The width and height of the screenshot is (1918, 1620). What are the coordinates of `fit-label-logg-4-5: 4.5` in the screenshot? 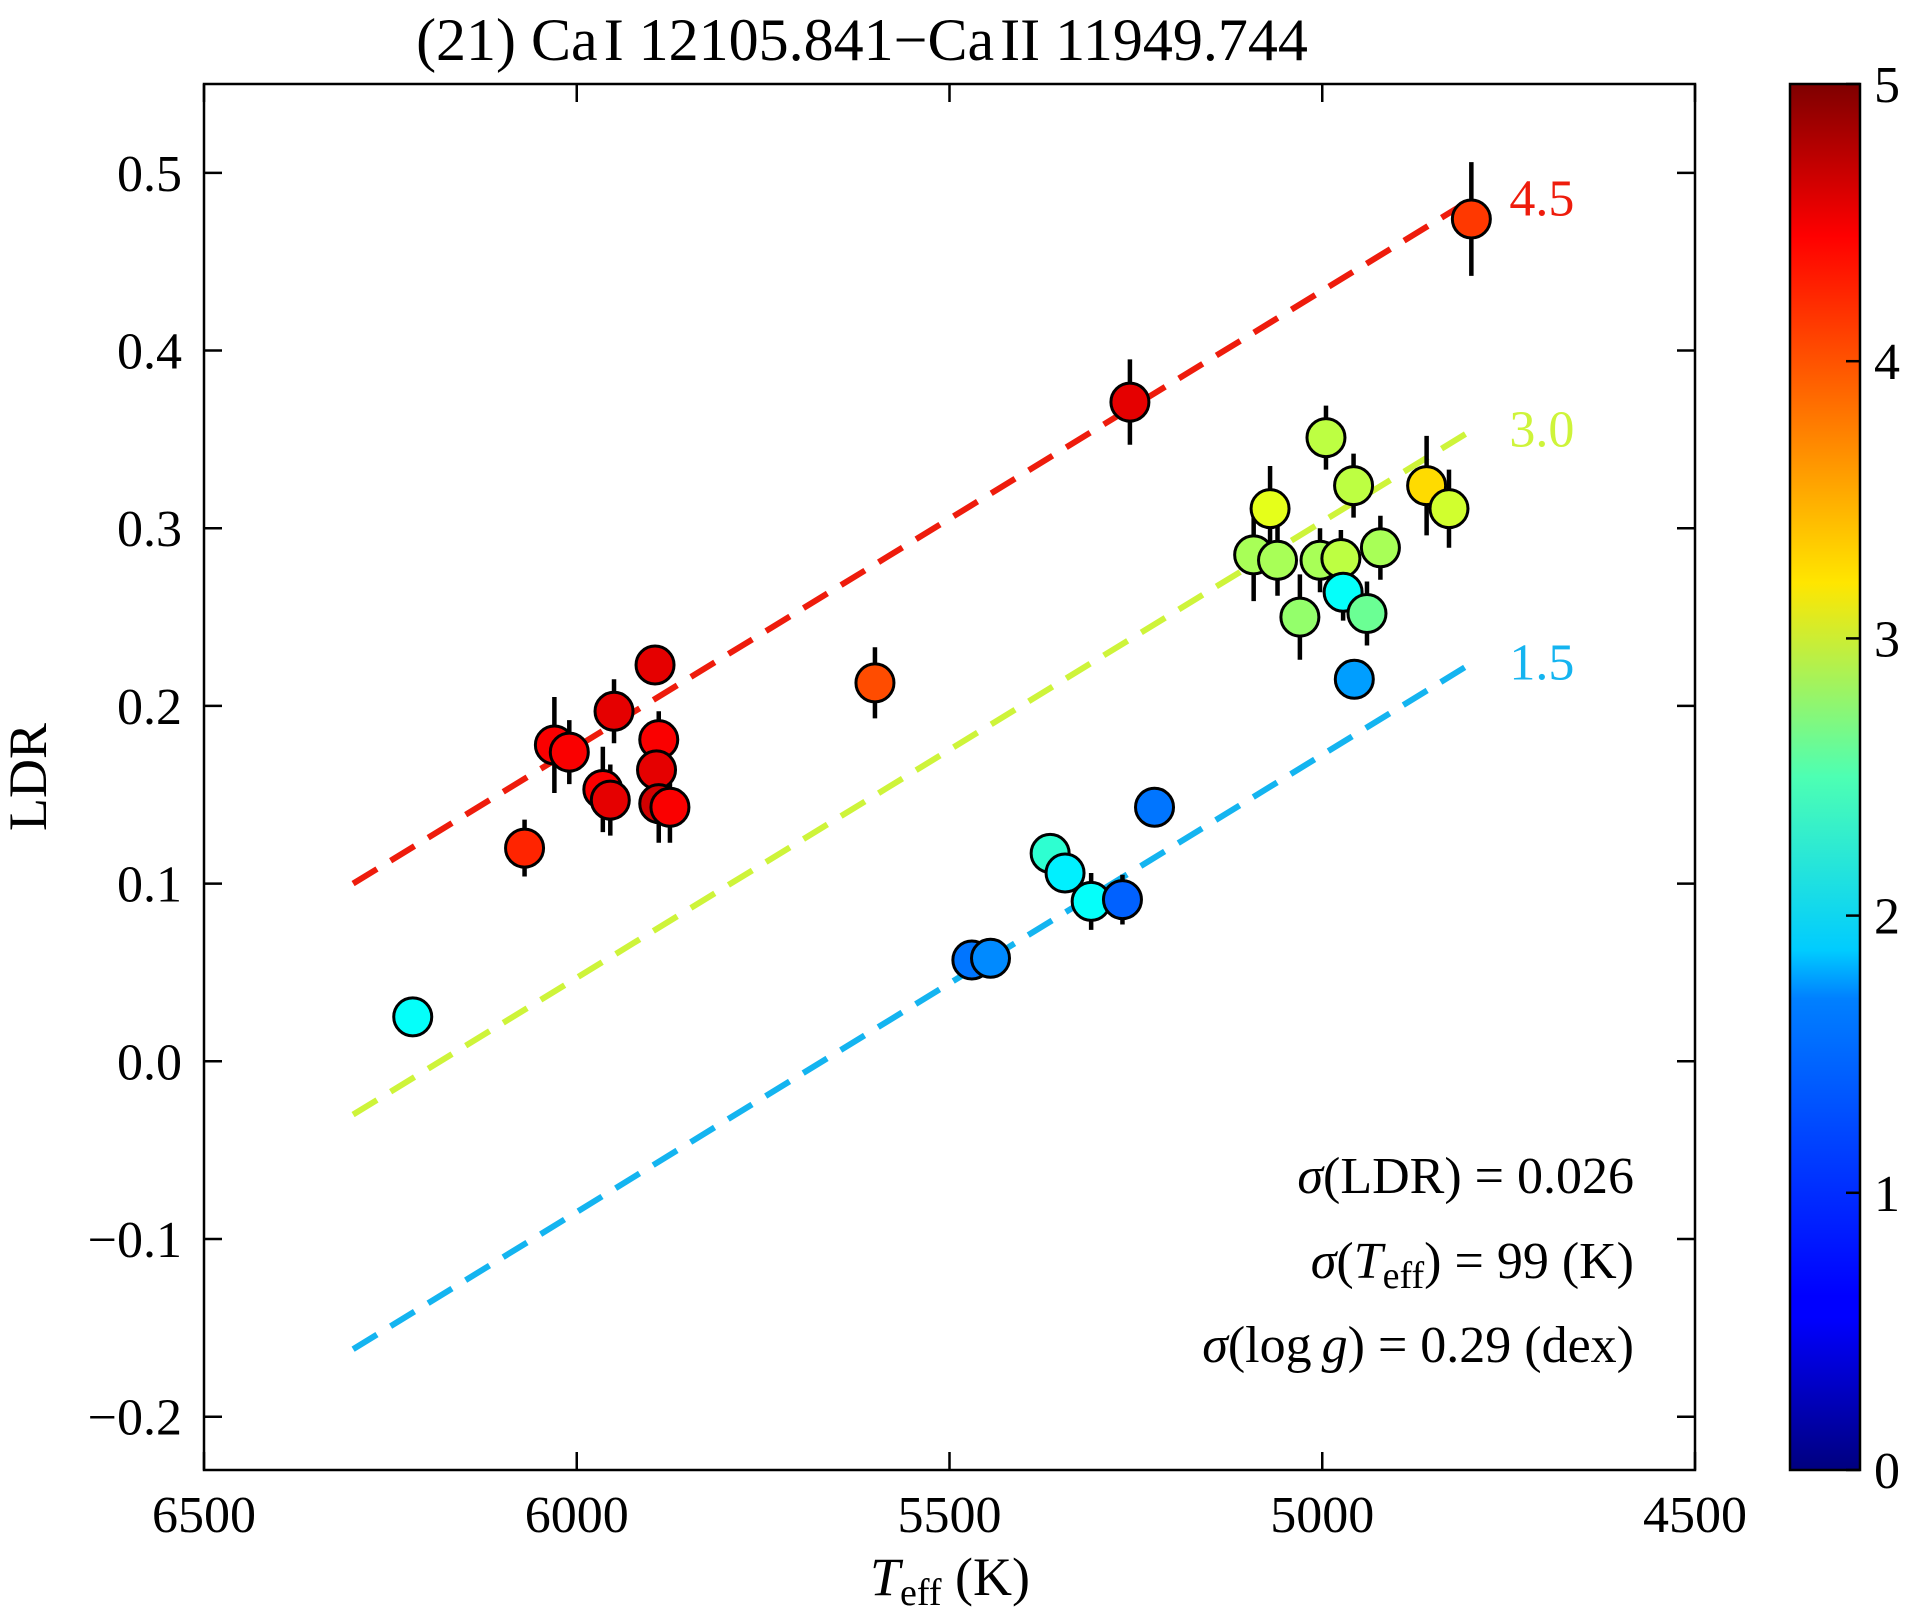 It's located at (1541, 199).